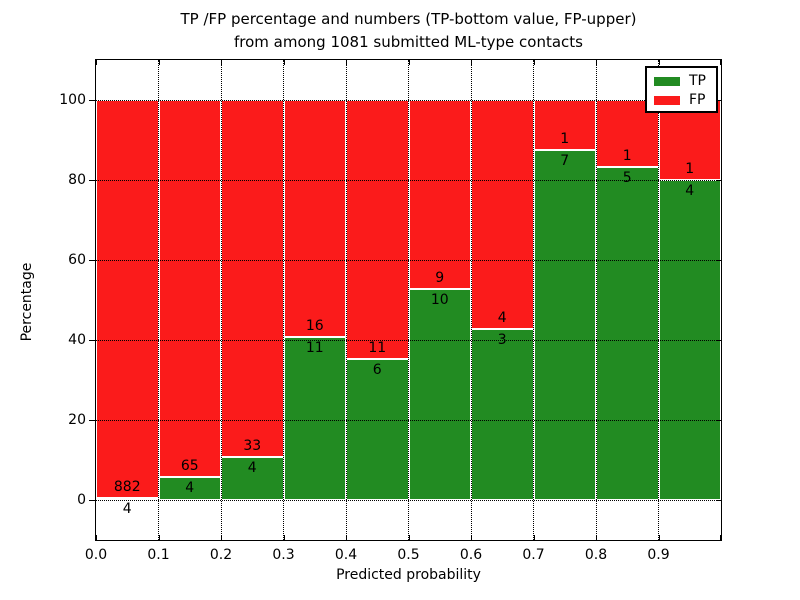  What do you see at coordinates (96, 555) in the screenshot?
I see `x-tick-label: 0.0` at bounding box center [96, 555].